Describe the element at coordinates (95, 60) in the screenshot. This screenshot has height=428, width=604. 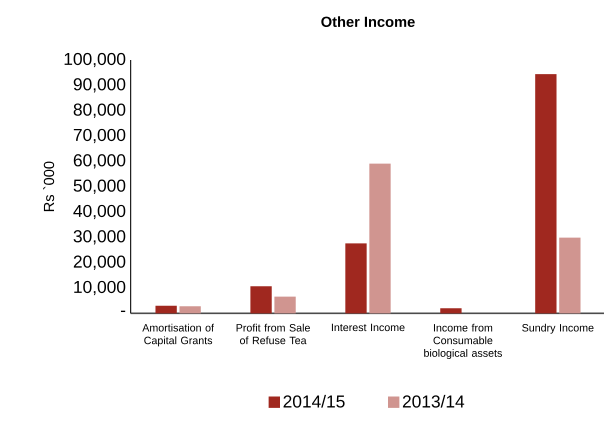
I see `y-tick-label: 100,000` at that location.